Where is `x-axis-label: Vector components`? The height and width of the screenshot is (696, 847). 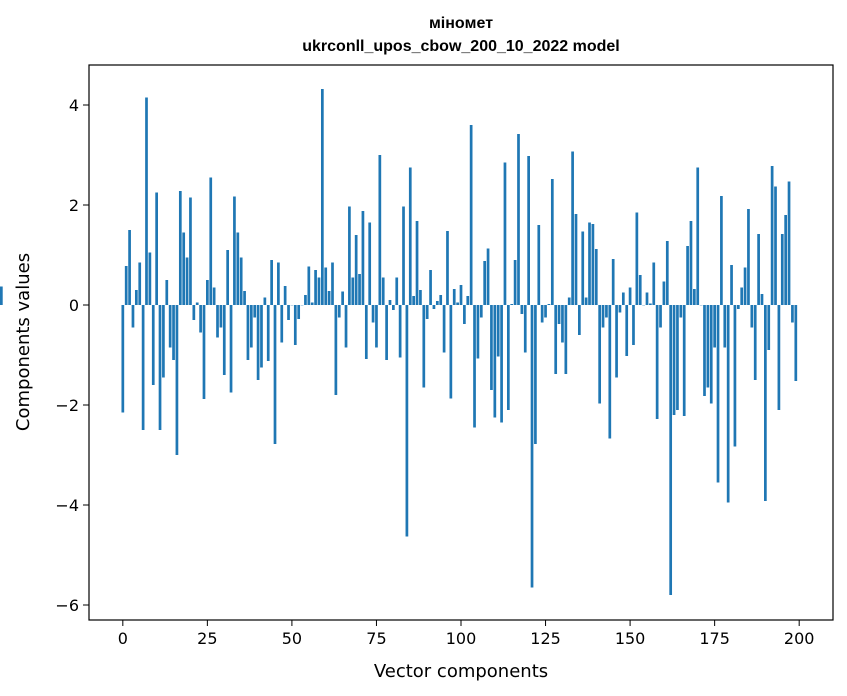
x-axis-label: Vector components is located at coordinates (461, 671).